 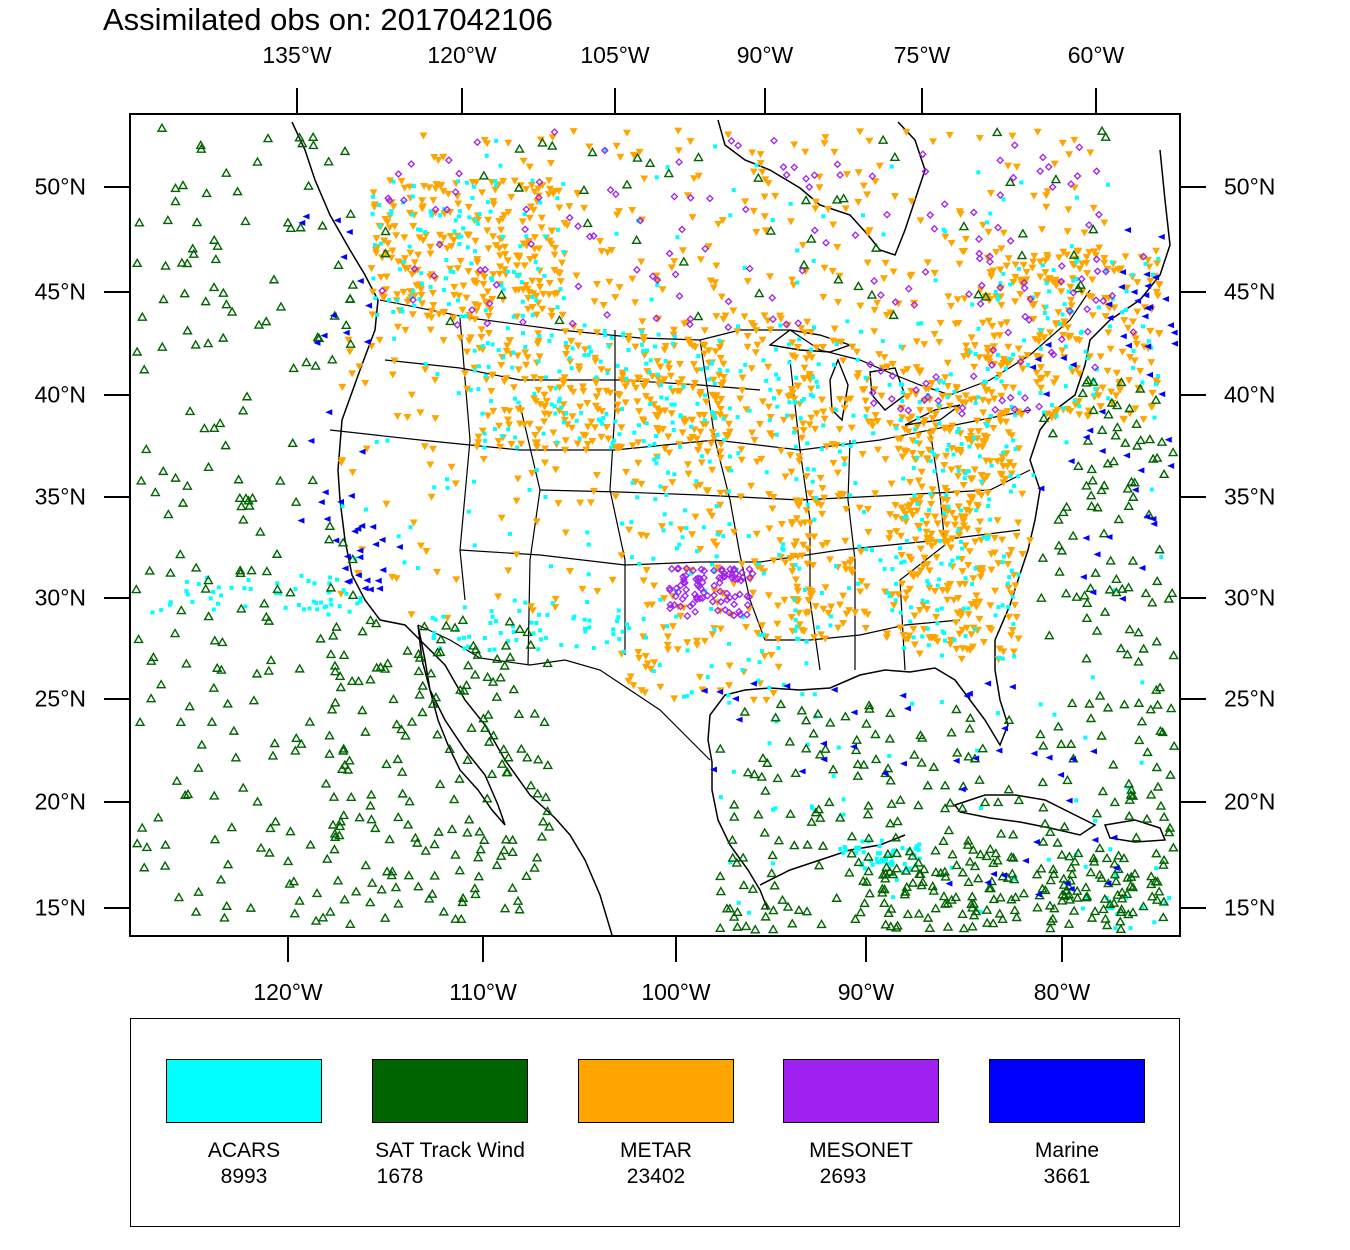 I want to click on rockies-line, so click(x=465, y=459).